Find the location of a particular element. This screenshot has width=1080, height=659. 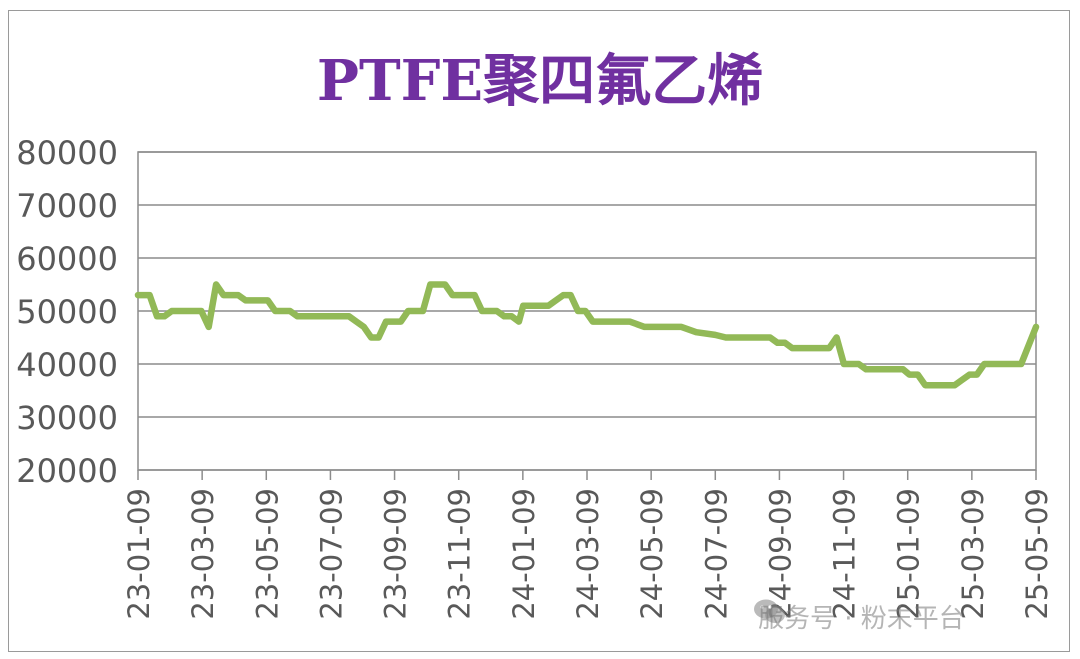

x-tick-label: 24-07-09 is located at coordinates (716, 554).